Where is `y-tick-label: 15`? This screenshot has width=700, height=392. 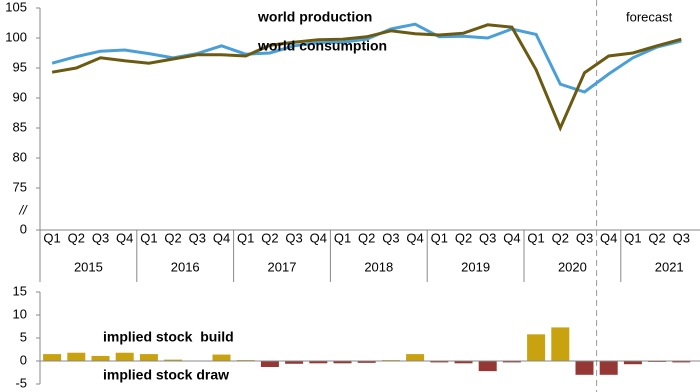
y-tick-label: 15 is located at coordinates (20, 290).